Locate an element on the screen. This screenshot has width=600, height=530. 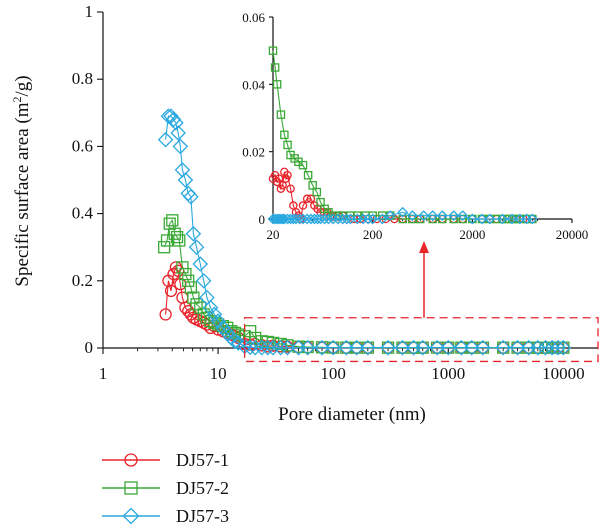
main-y-tick-label: 0.2 is located at coordinates (82, 280).